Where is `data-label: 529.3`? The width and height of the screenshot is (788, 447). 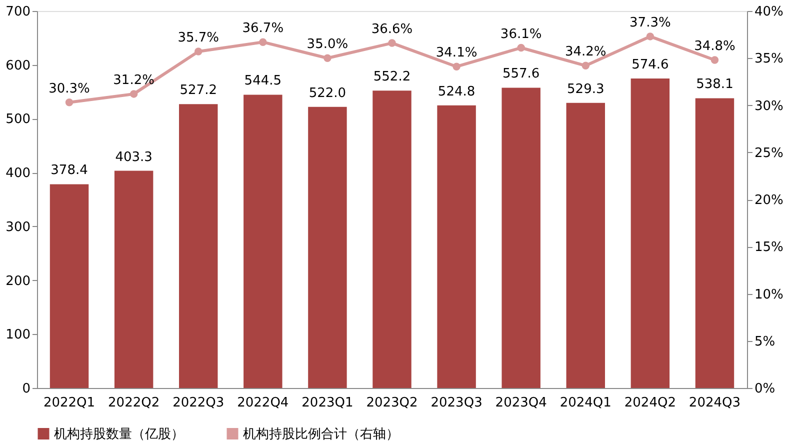
data-label: 529.3 is located at coordinates (585, 89).